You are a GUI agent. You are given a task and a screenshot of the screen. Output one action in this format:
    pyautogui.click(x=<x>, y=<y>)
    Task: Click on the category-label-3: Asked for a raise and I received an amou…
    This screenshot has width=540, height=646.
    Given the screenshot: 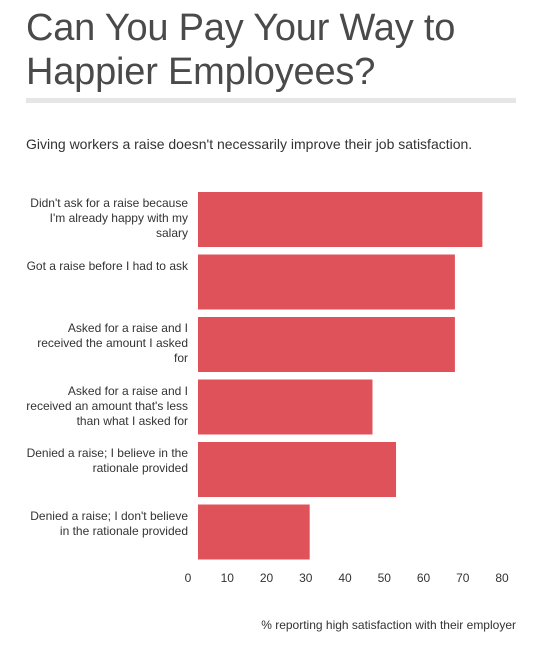 What is the action you would take?
    pyautogui.click(x=107, y=405)
    